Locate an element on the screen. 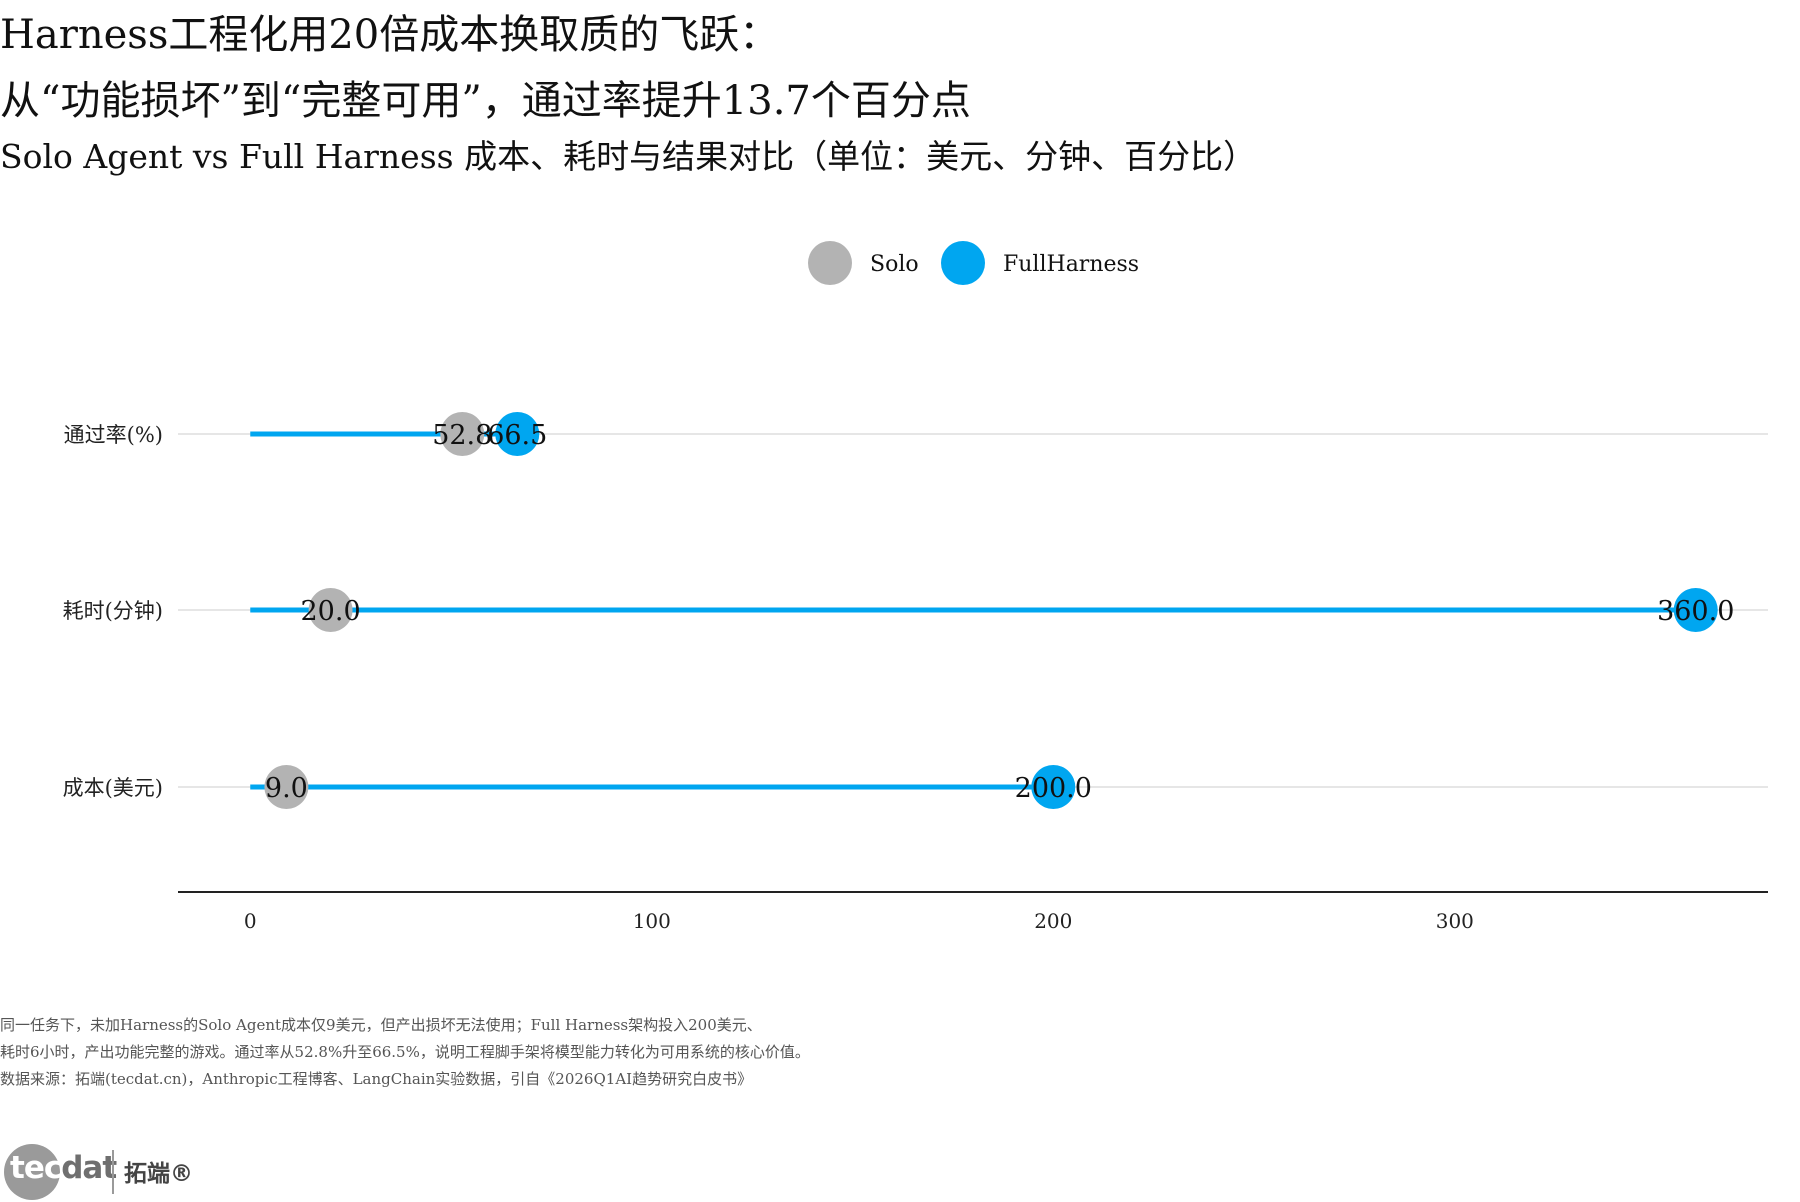 This screenshot has height=1202, width=1800. logo-word-main: tec is located at coordinates (36, 1168).